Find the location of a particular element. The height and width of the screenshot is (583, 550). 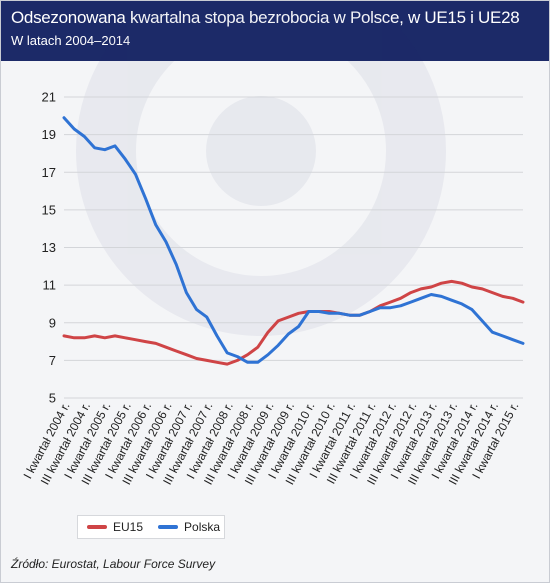

legend-swatch-eu15 is located at coordinates (97, 527).